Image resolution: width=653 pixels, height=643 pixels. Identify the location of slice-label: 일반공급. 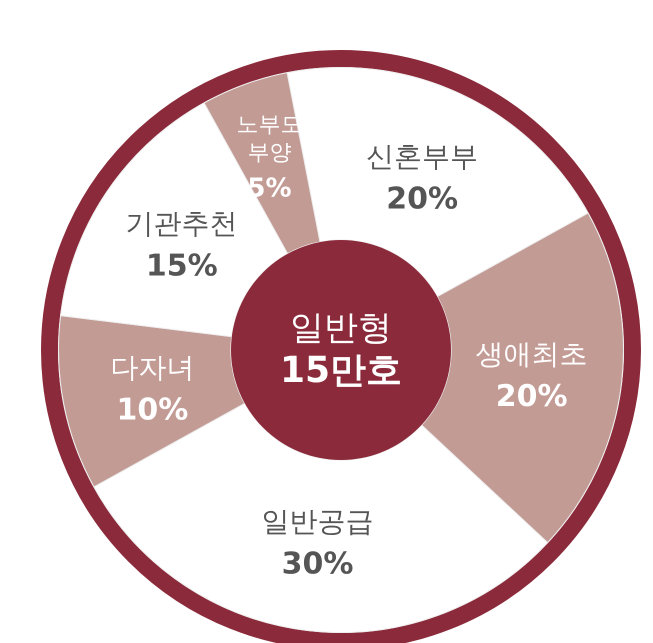
(318, 521).